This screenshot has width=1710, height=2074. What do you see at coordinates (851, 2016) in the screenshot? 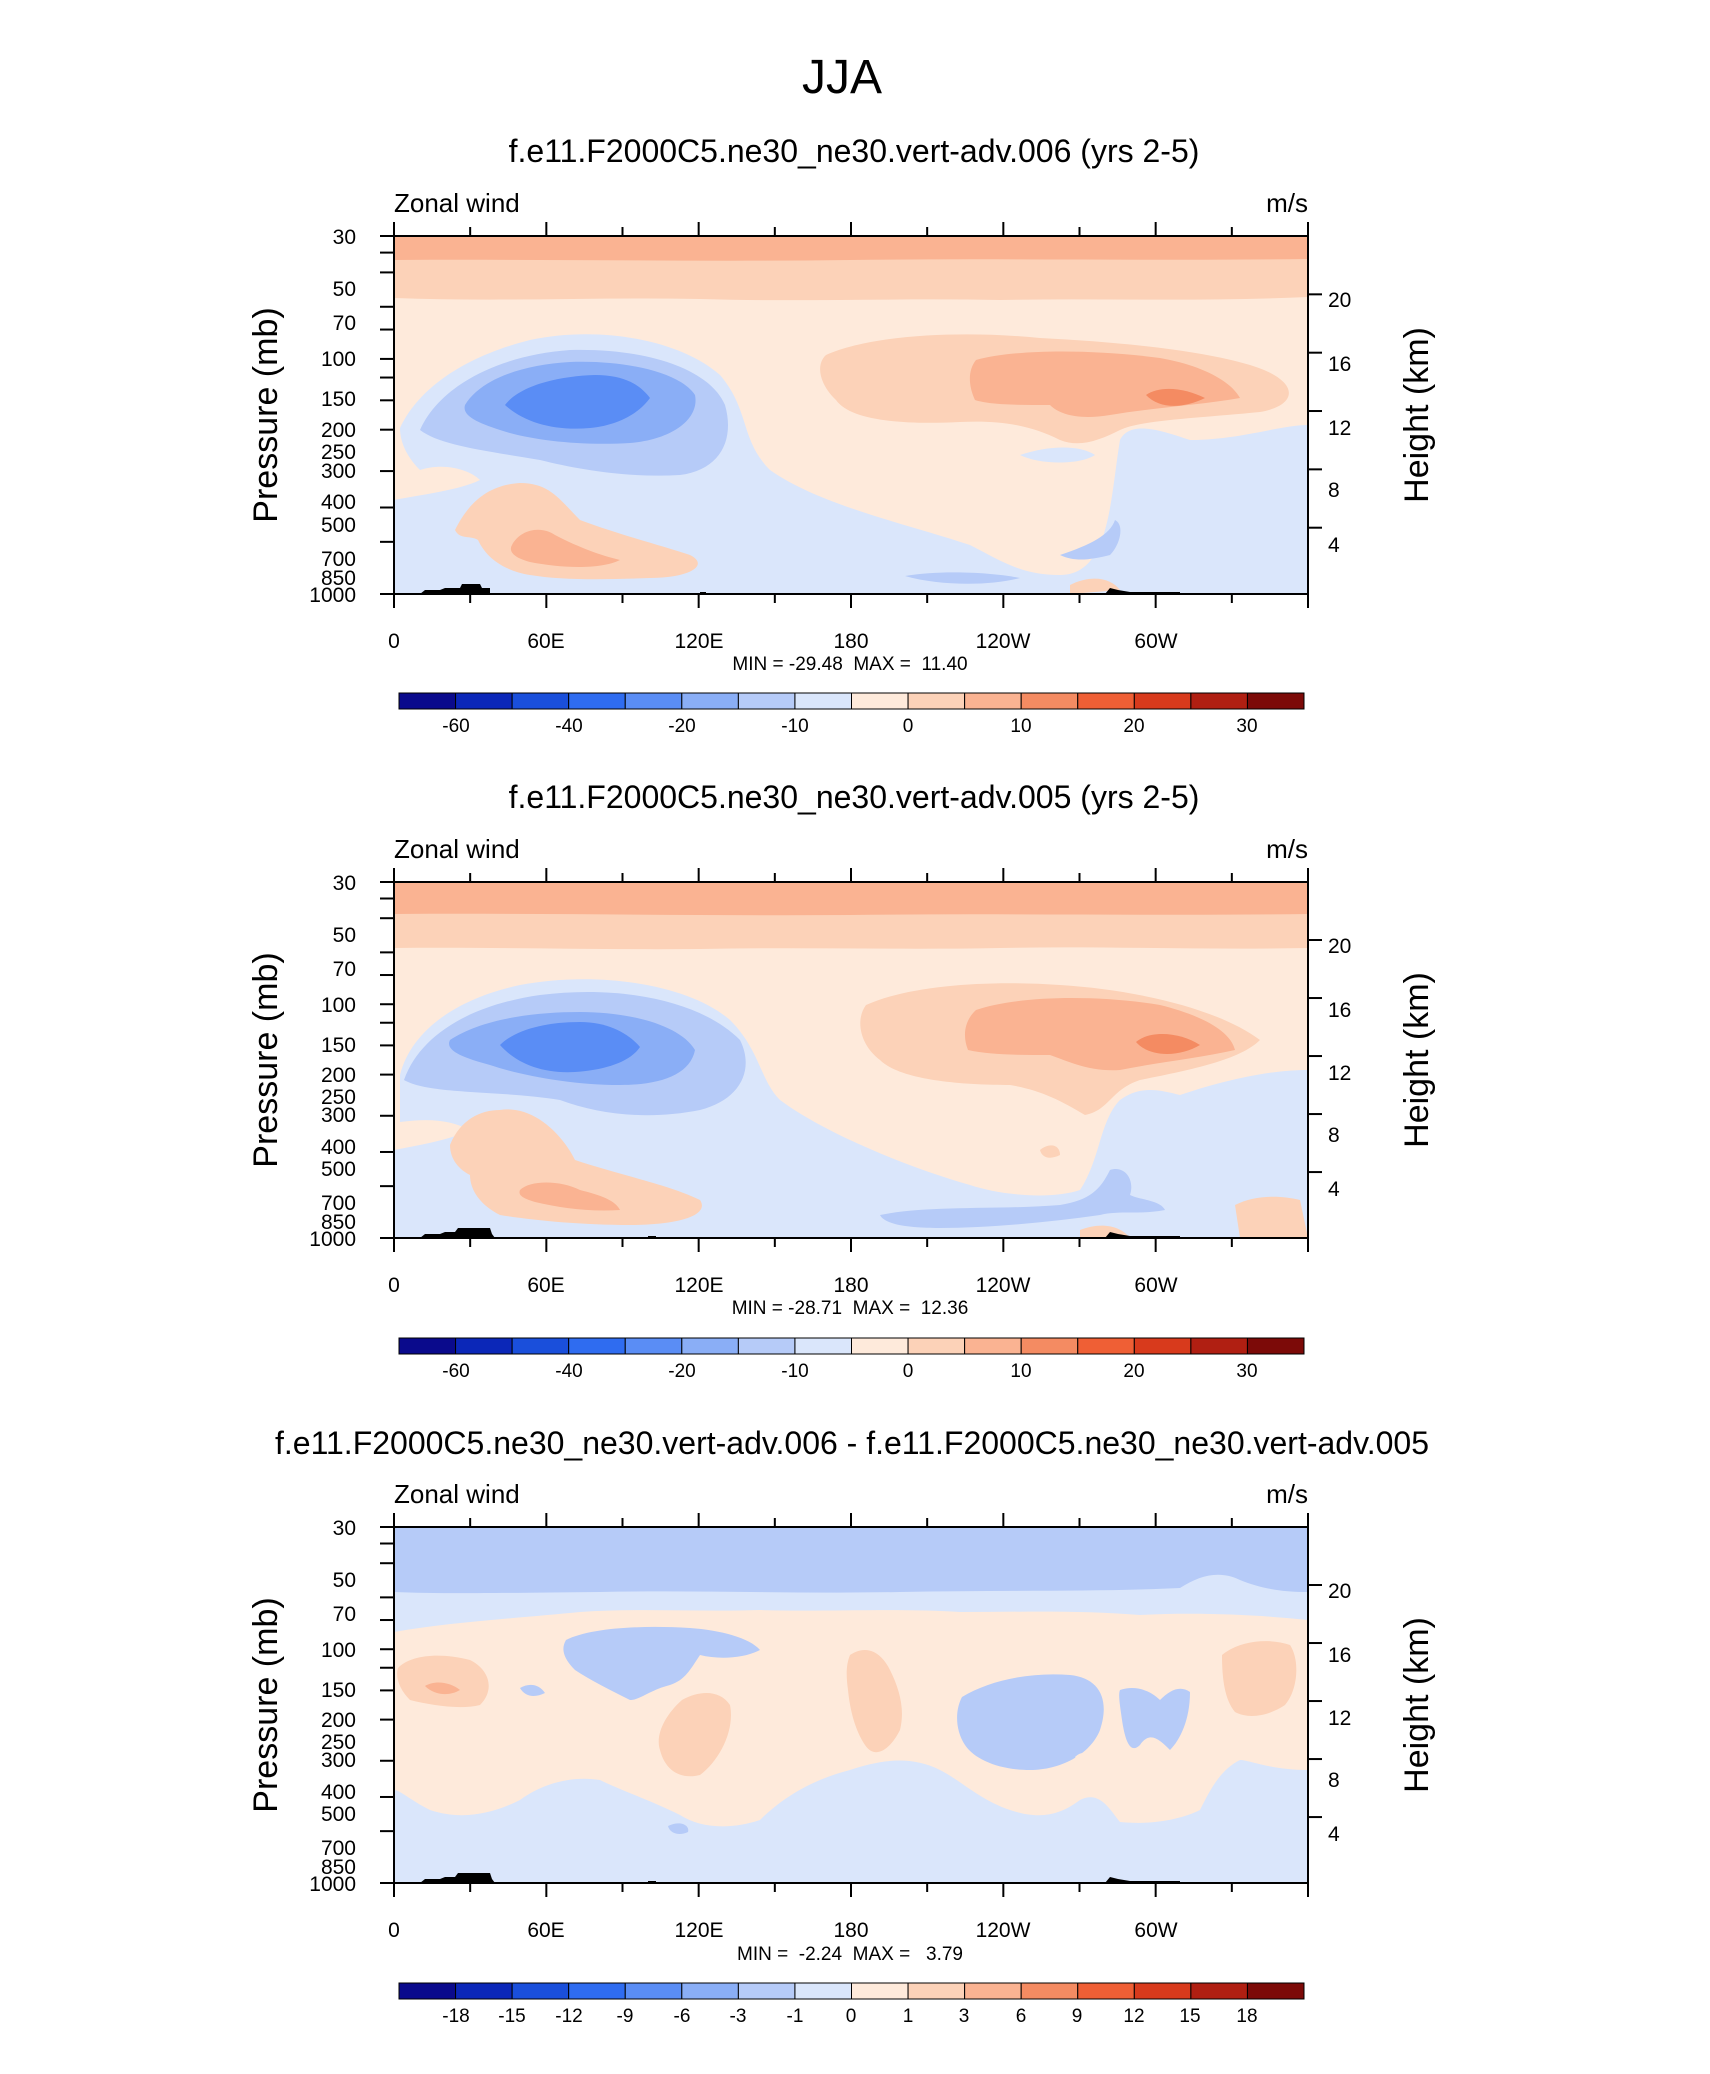
I see `colorbar-label: 0` at bounding box center [851, 2016].